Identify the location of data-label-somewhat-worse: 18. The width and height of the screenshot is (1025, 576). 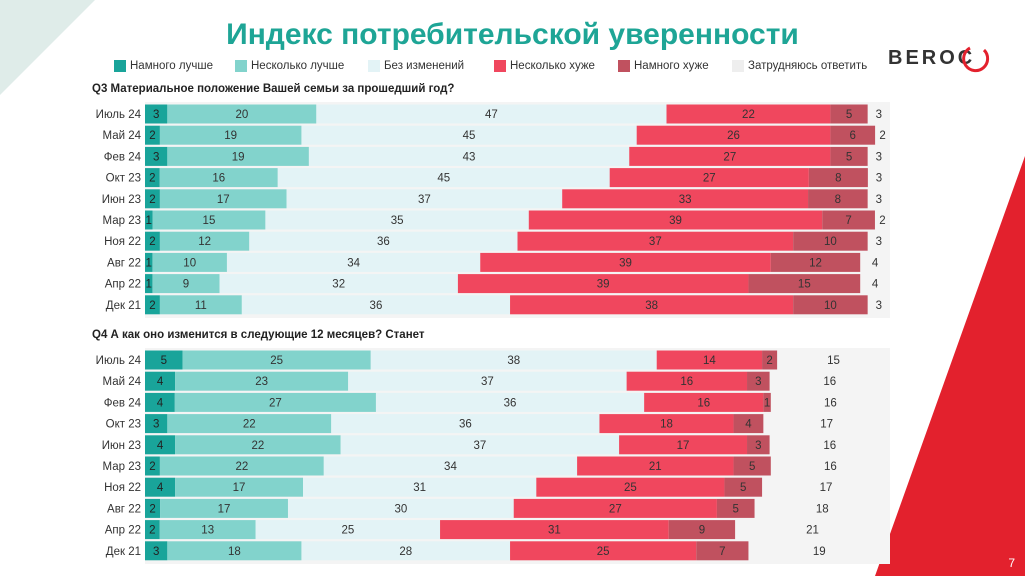
(666, 425).